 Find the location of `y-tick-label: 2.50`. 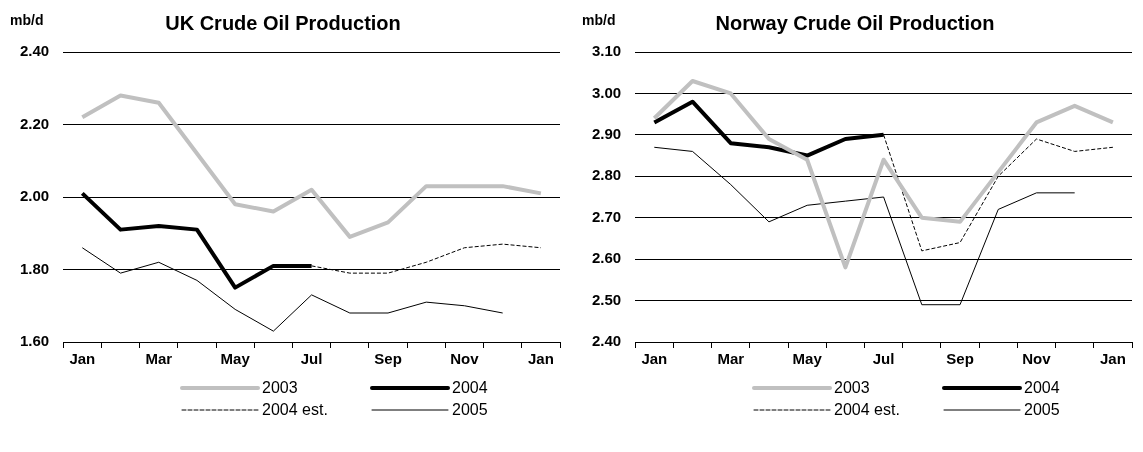

y-tick-label: 2.50 is located at coordinates (606, 299).